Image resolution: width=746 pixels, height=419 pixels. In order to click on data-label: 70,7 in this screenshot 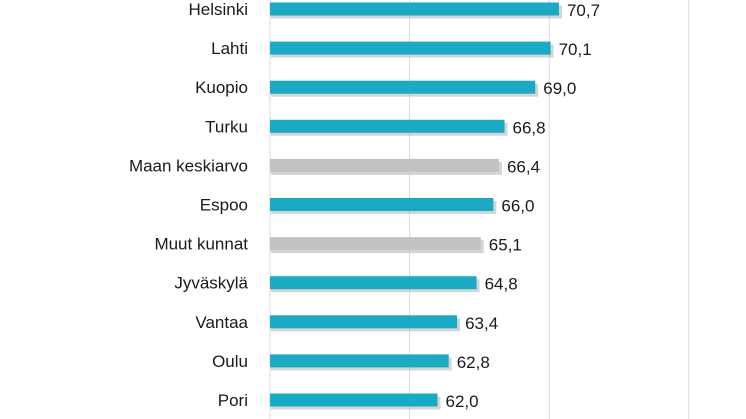, I will do `click(583, 10)`.